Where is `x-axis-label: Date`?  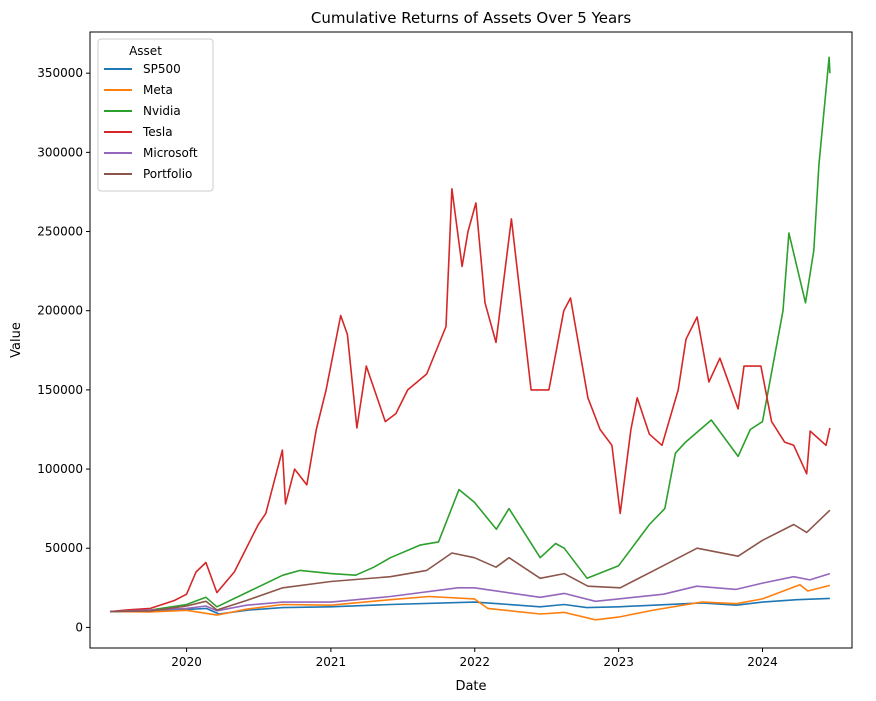 x-axis-label: Date is located at coordinates (470, 686).